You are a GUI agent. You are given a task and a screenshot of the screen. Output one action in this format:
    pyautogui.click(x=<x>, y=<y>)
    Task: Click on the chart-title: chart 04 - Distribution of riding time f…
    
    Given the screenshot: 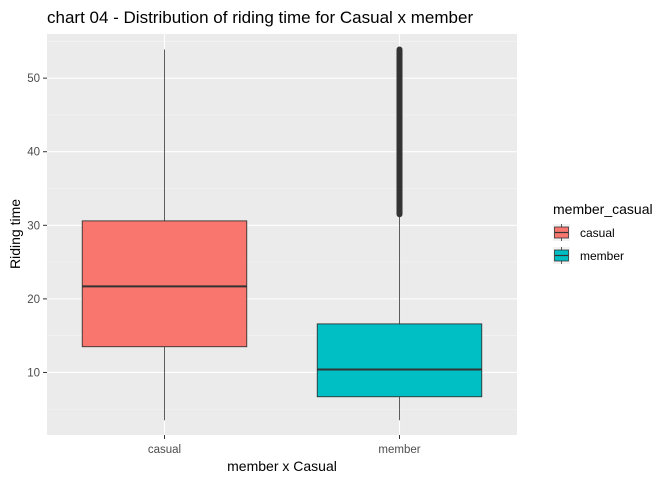 What is the action you would take?
    pyautogui.click(x=260, y=17)
    